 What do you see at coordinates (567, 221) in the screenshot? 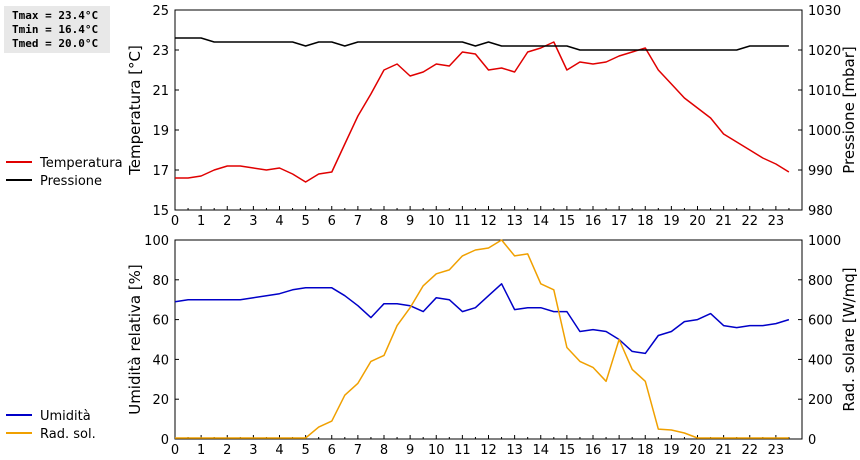
I see `top-x-tick-label: 15` at bounding box center [567, 221].